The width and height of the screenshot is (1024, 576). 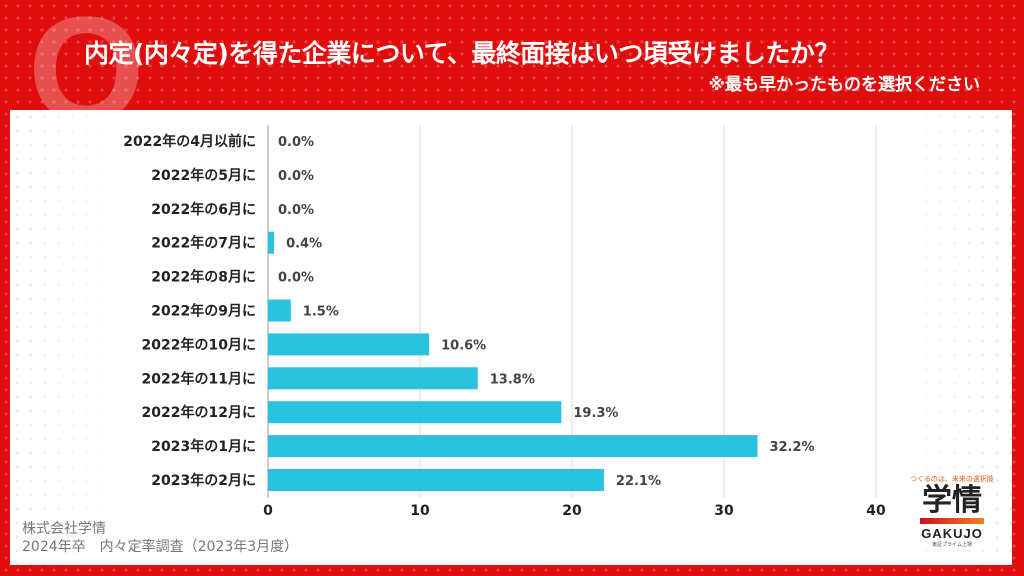 What do you see at coordinates (952, 521) in the screenshot?
I see `logo-bar` at bounding box center [952, 521].